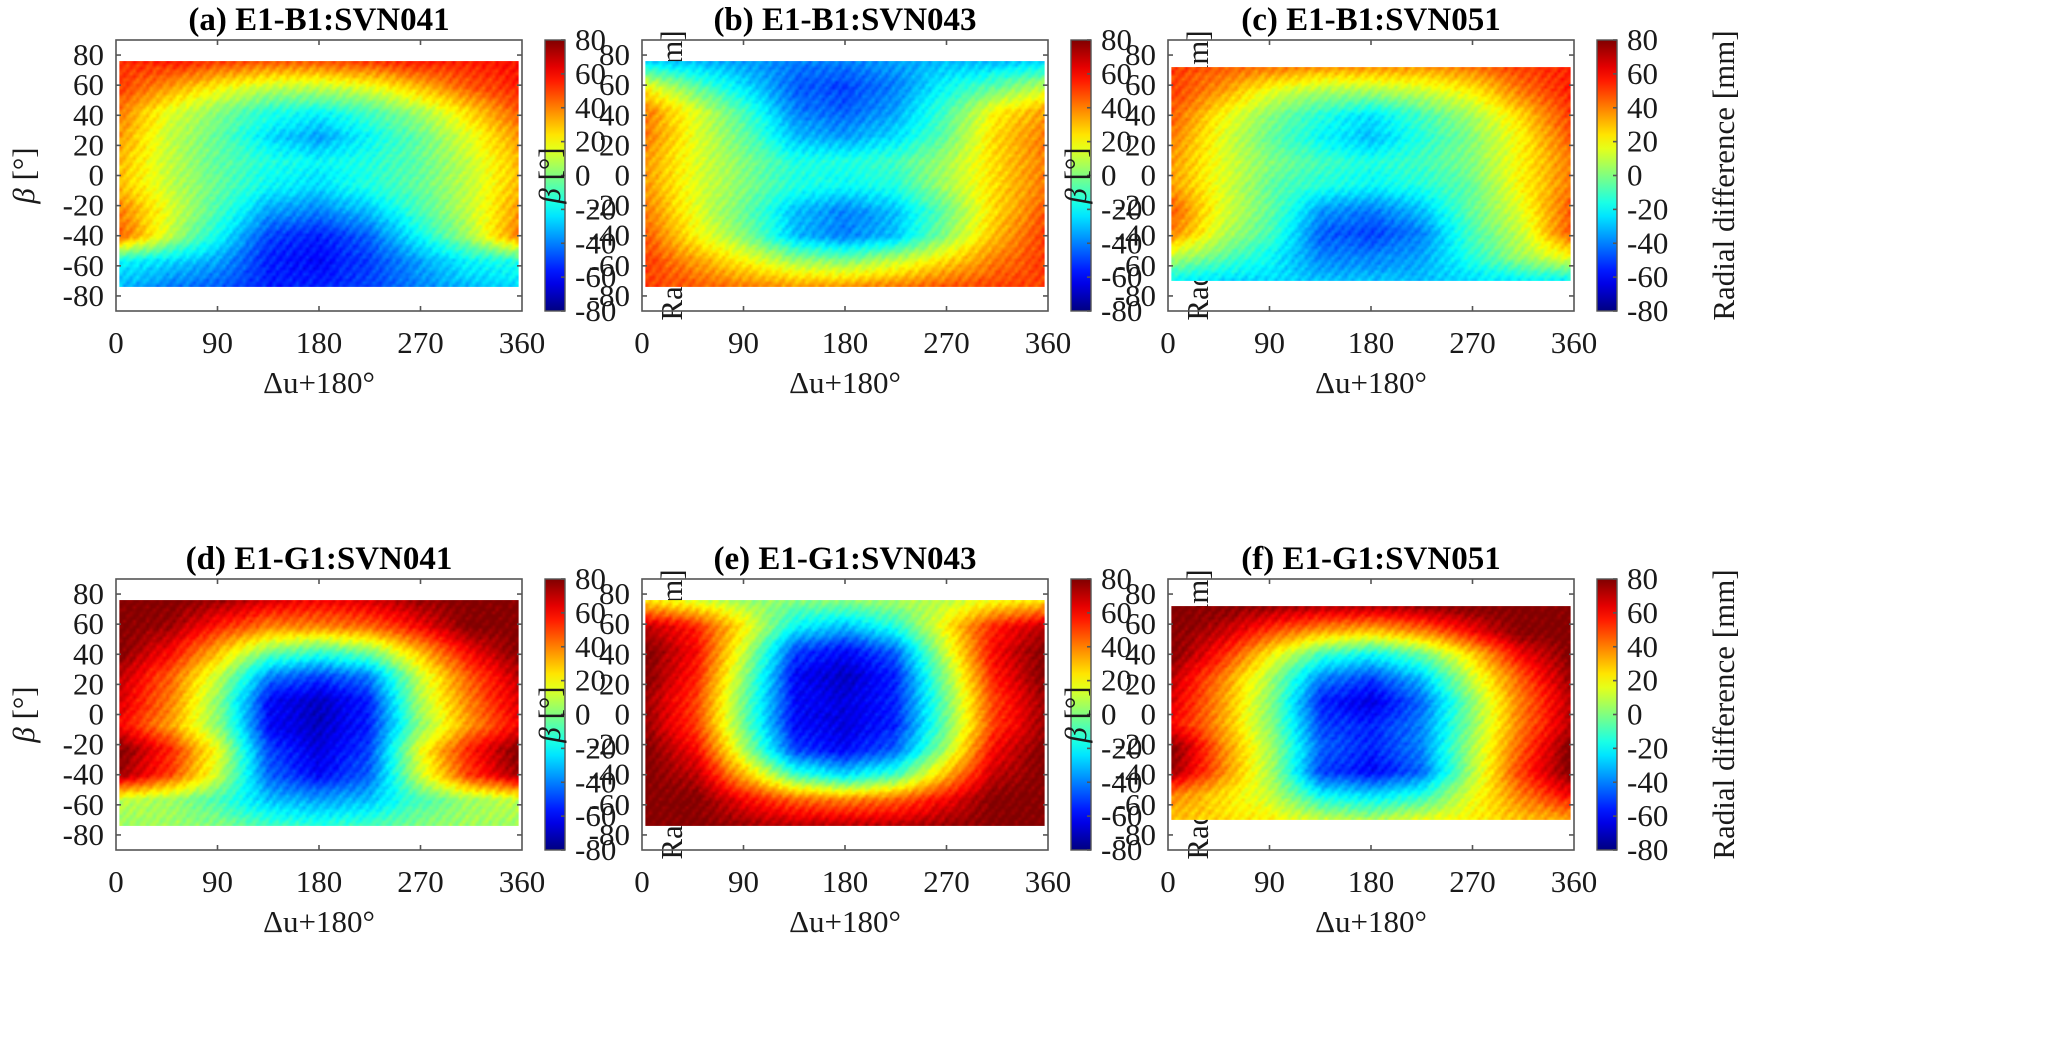 The image size is (2067, 1052). I want to click on y-tick-label: -60, so click(1135, 804).